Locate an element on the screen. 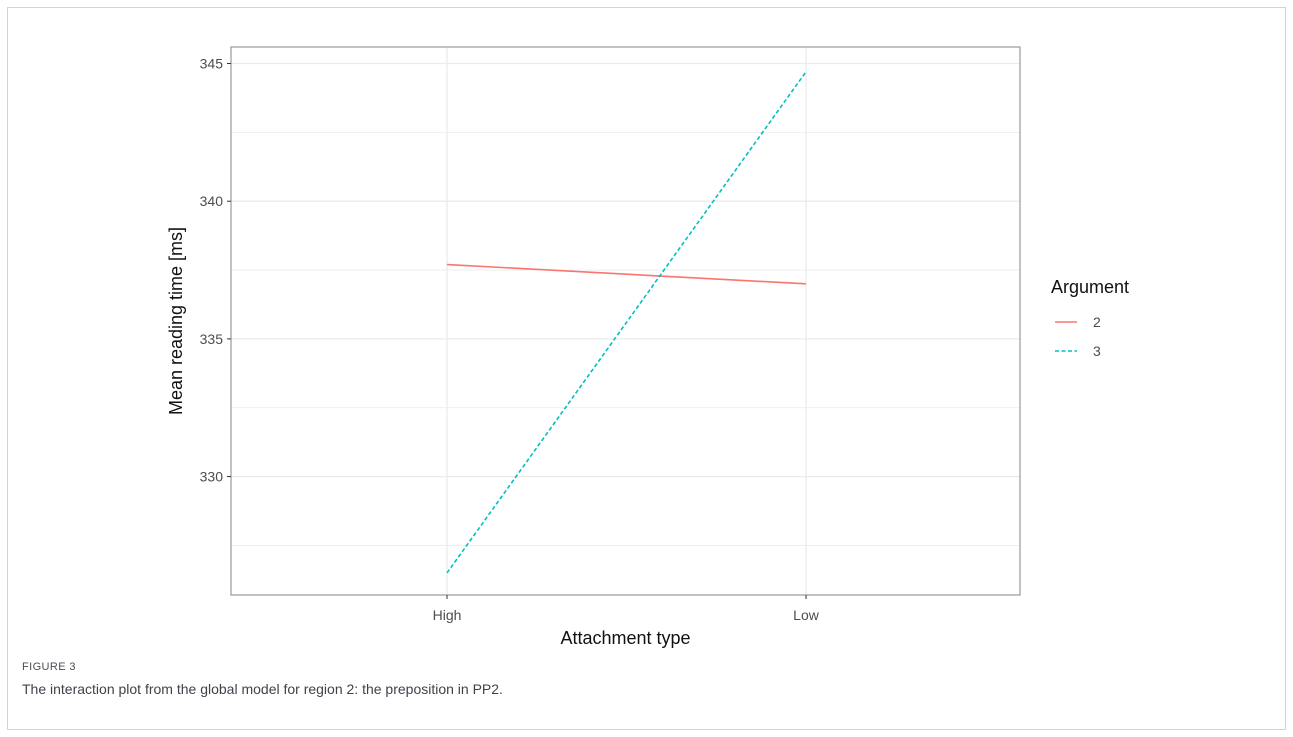 The width and height of the screenshot is (1293, 737). y-tick-label: 345 is located at coordinates (212, 64).